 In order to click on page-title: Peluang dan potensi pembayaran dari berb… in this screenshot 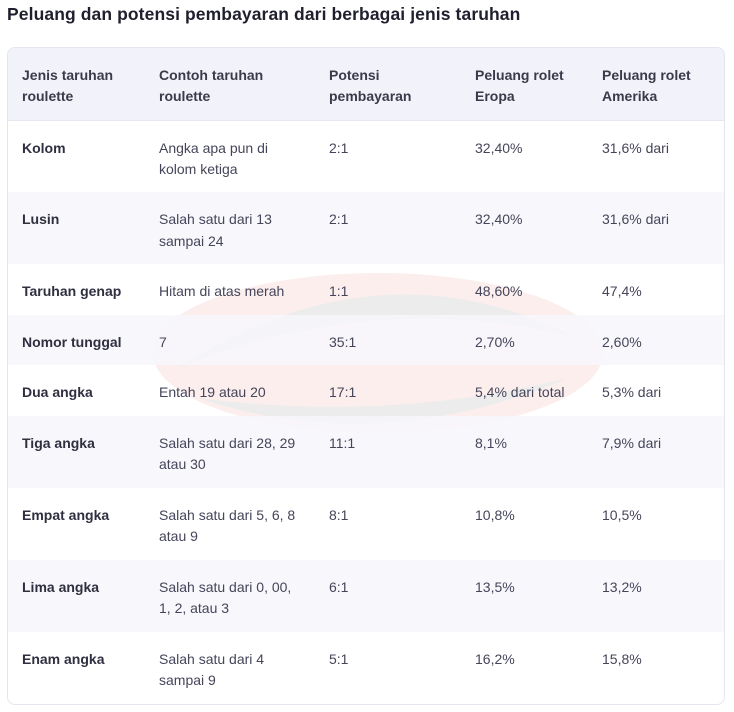, I will do `click(264, 14)`.